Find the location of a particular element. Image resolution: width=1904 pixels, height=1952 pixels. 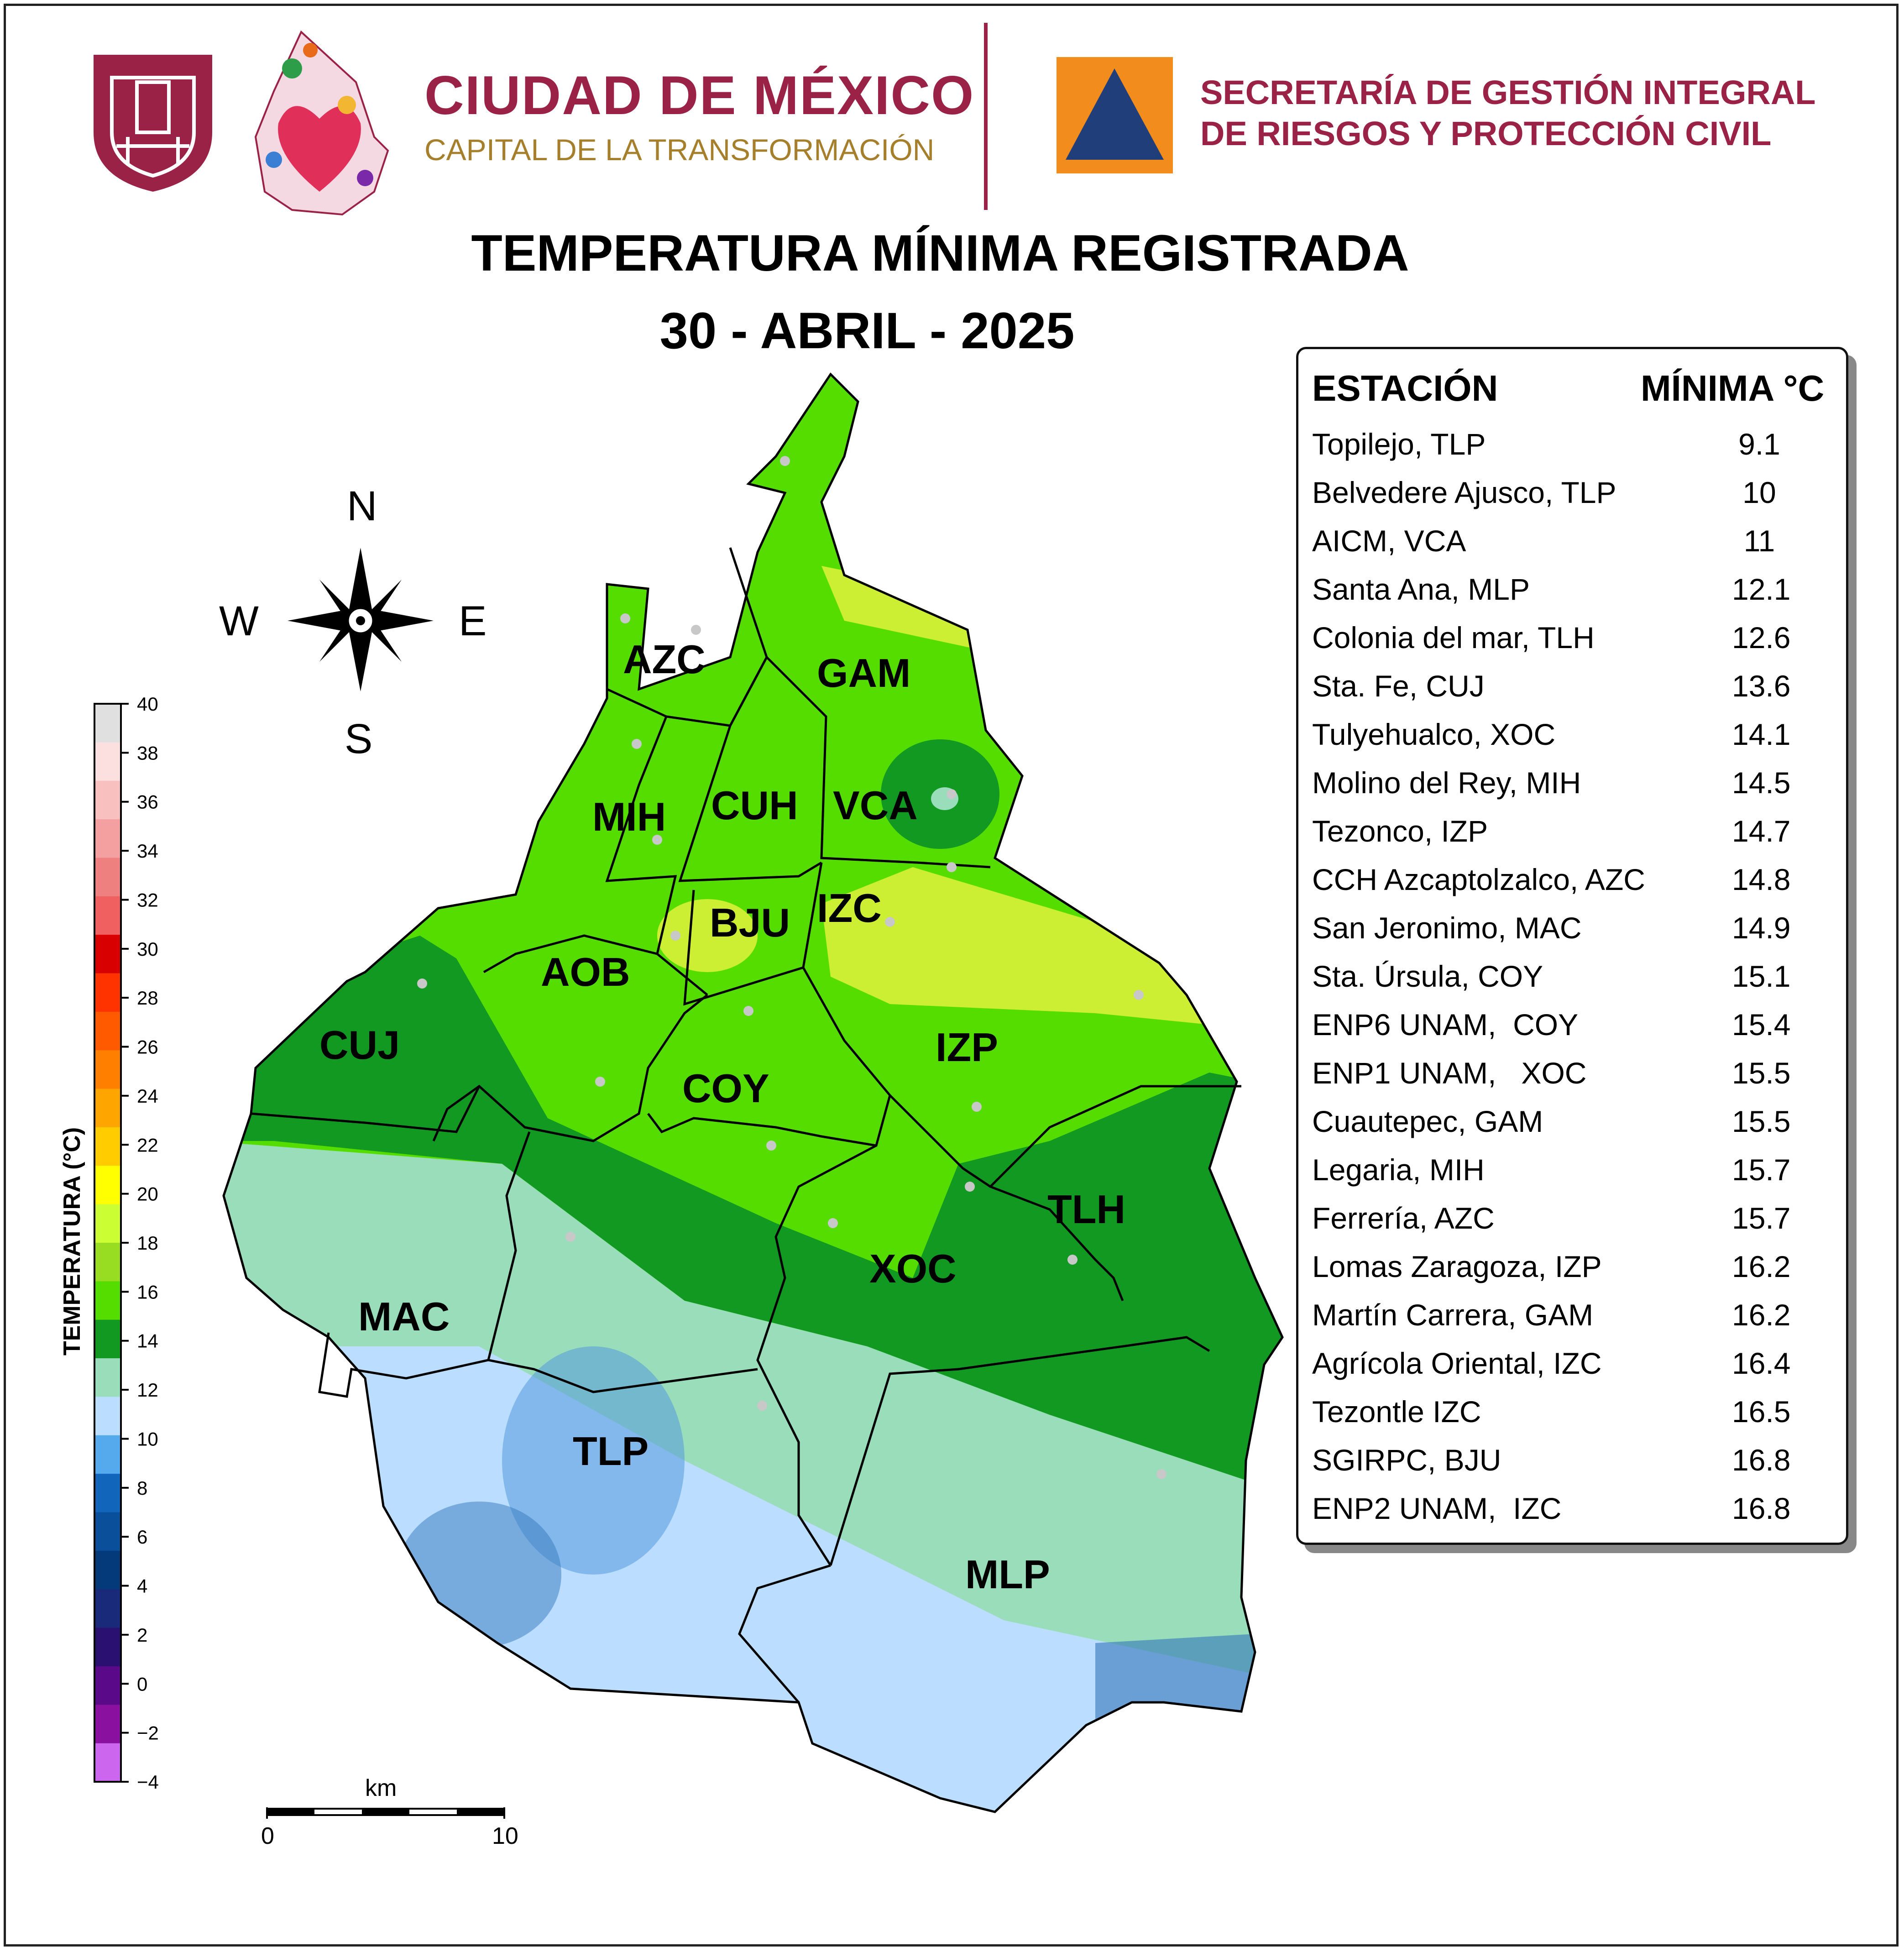

station-name: Martín Carrera, GAM is located at coordinates (1453, 1315).